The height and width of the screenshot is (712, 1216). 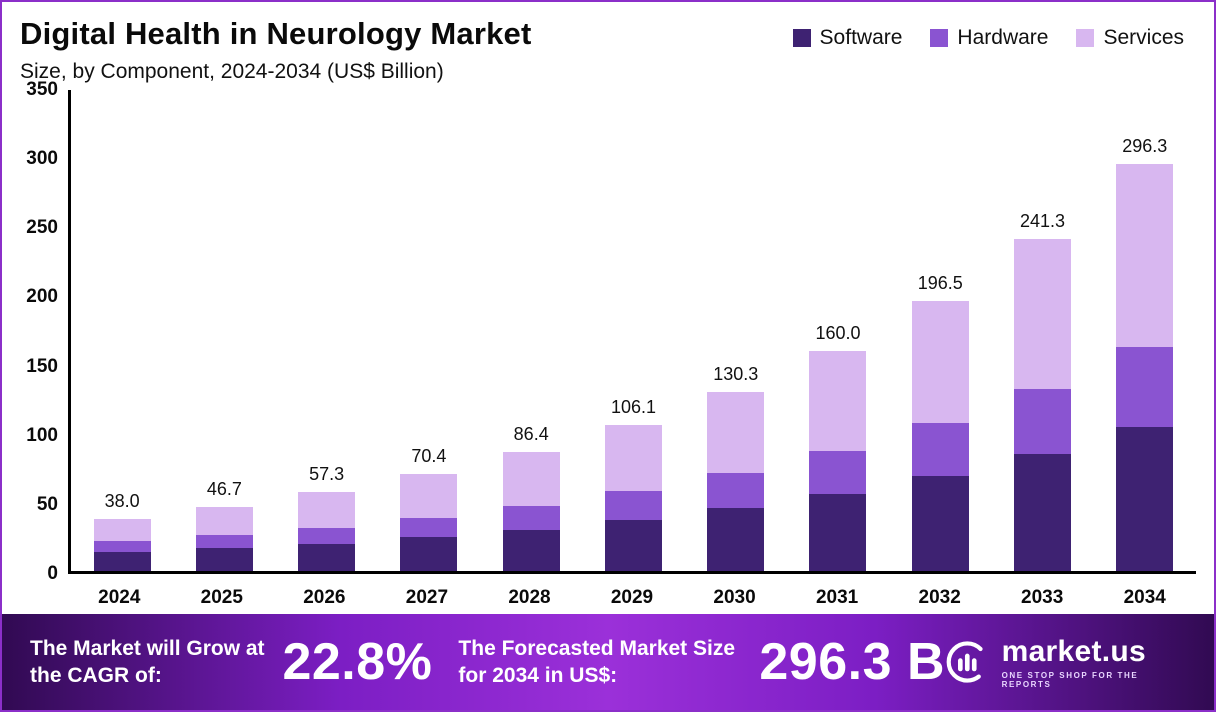 What do you see at coordinates (1043, 221) in the screenshot?
I see `bar-total-label: 241.3` at bounding box center [1043, 221].